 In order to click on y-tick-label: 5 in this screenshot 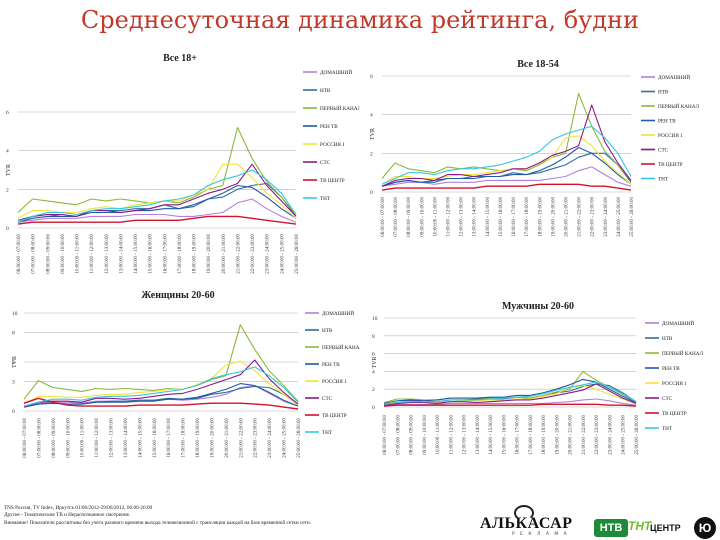, I will do `click(13, 363)`.